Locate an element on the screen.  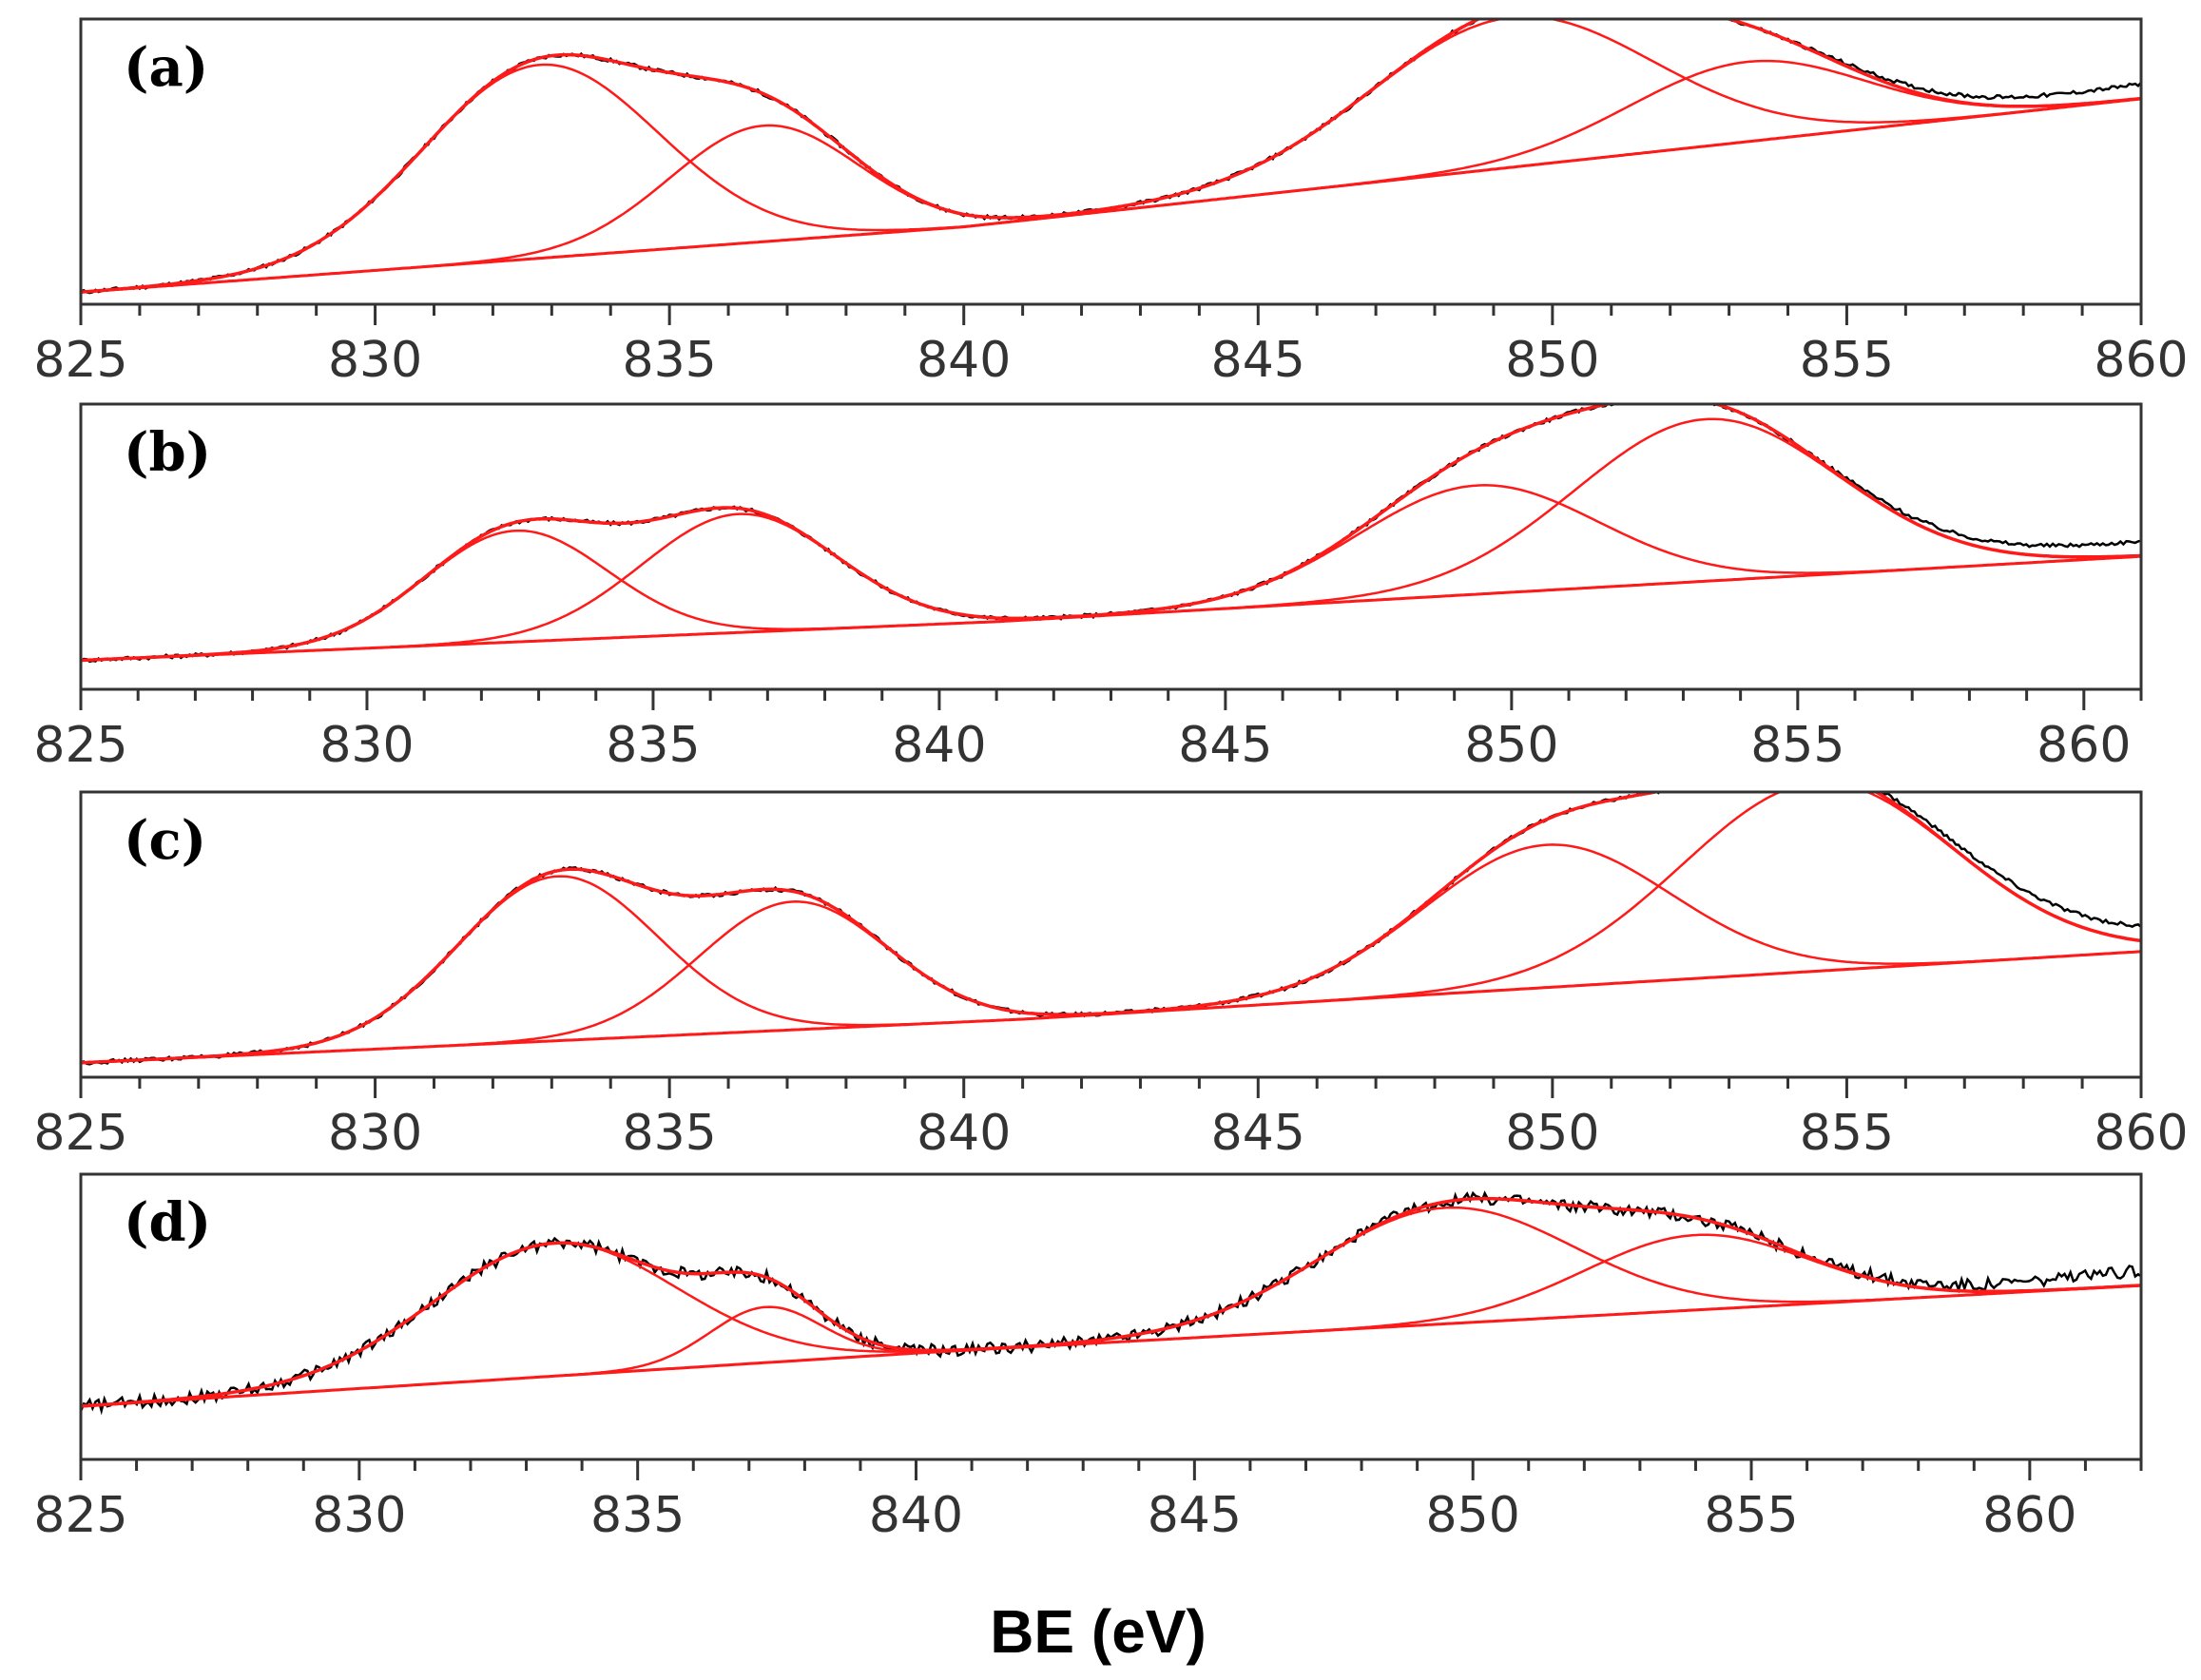
panel-label: (b) is located at coordinates (167, 452).